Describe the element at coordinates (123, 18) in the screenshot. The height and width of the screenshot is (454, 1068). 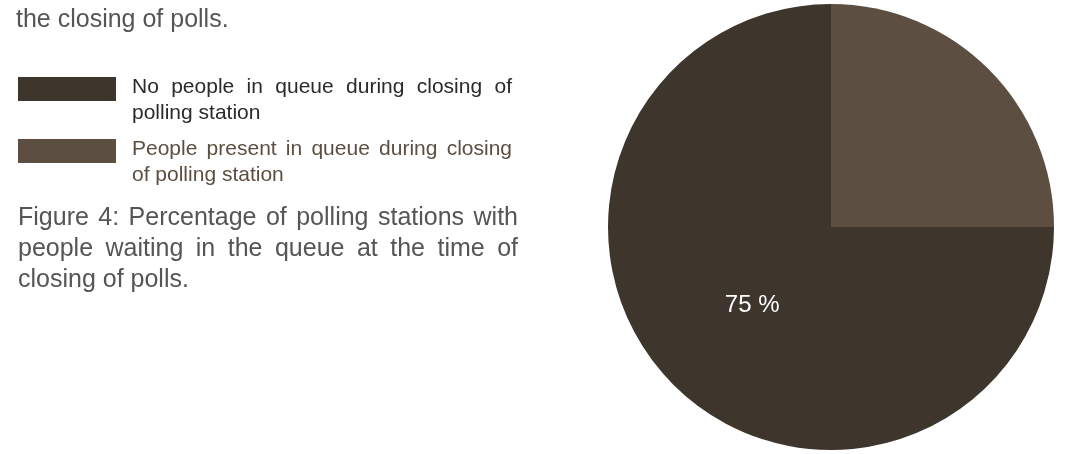
I see `text: the closing of polls.` at that location.